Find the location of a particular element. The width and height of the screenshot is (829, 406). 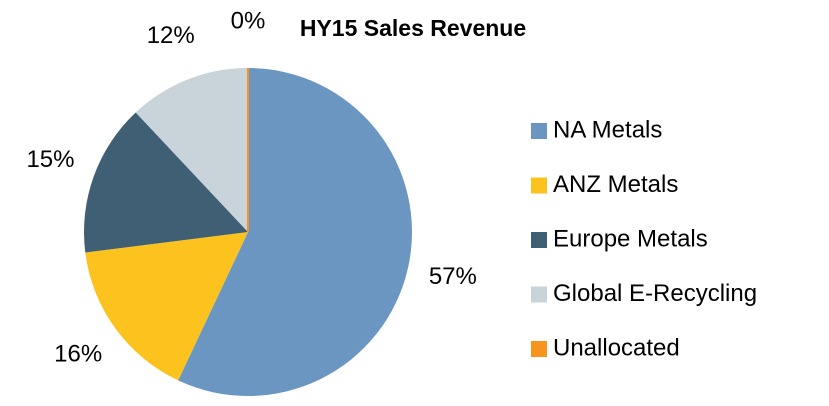

data-label: 0% is located at coordinates (248, 20).